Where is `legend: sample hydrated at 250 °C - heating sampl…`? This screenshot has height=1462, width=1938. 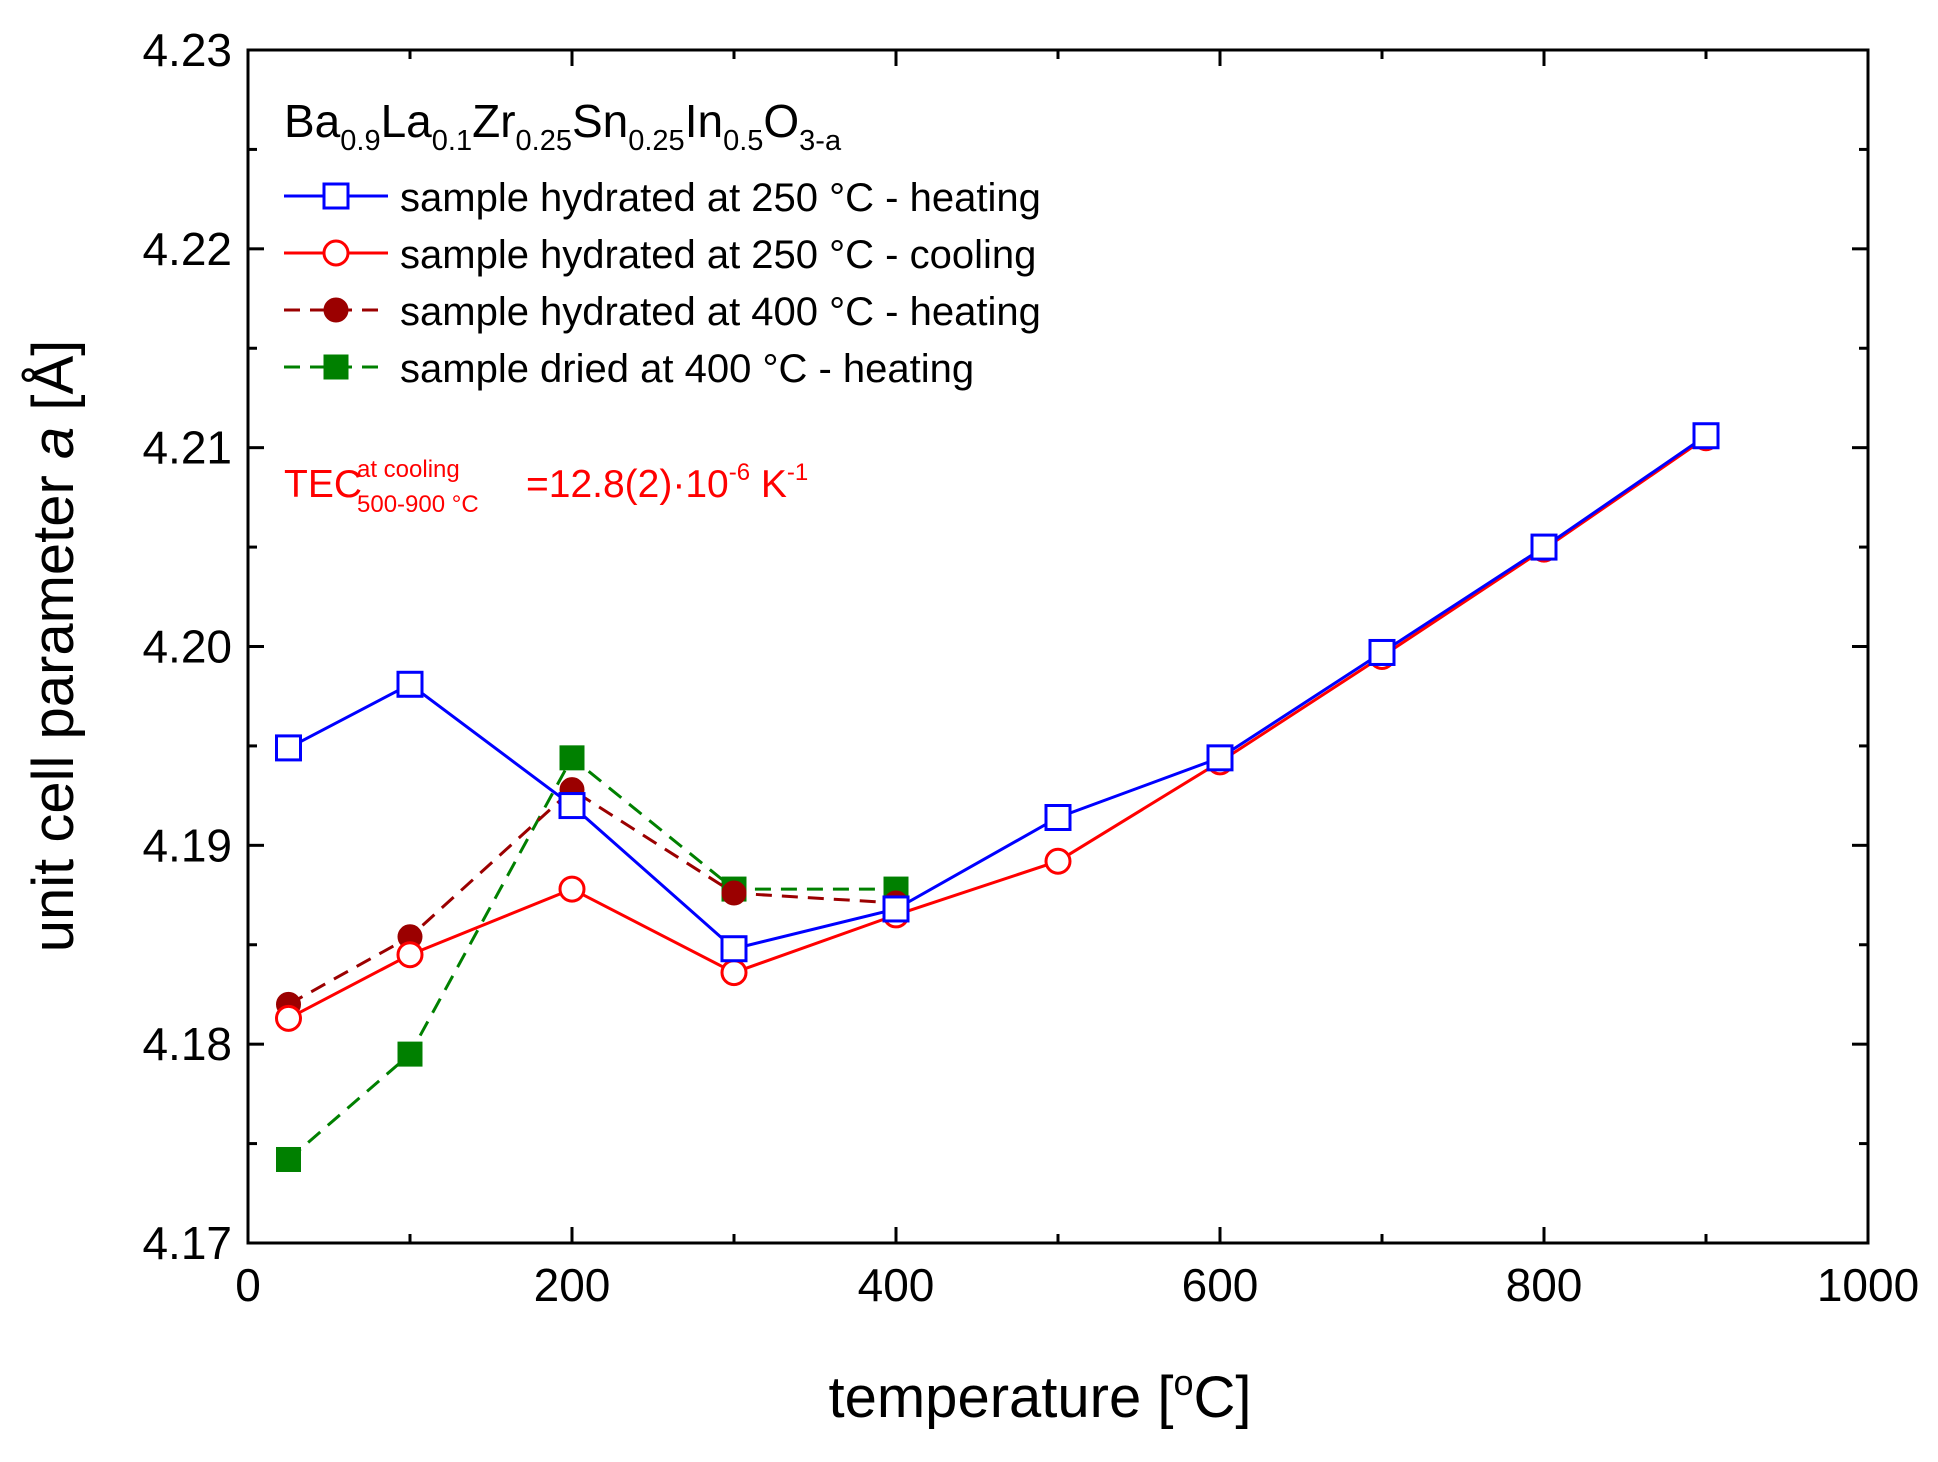
legend: sample hydrated at 250 °C - heating sampl… is located at coordinates (662, 283).